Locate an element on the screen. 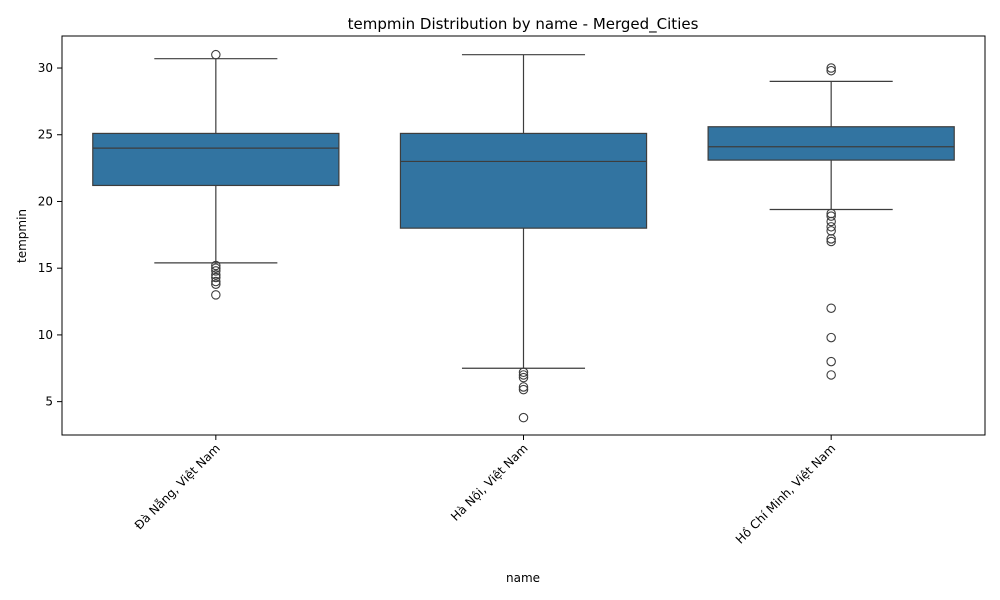 This screenshot has height=600, width=1000. x-tick-label: Hà Nội, Việt Nam is located at coordinates (489, 482).